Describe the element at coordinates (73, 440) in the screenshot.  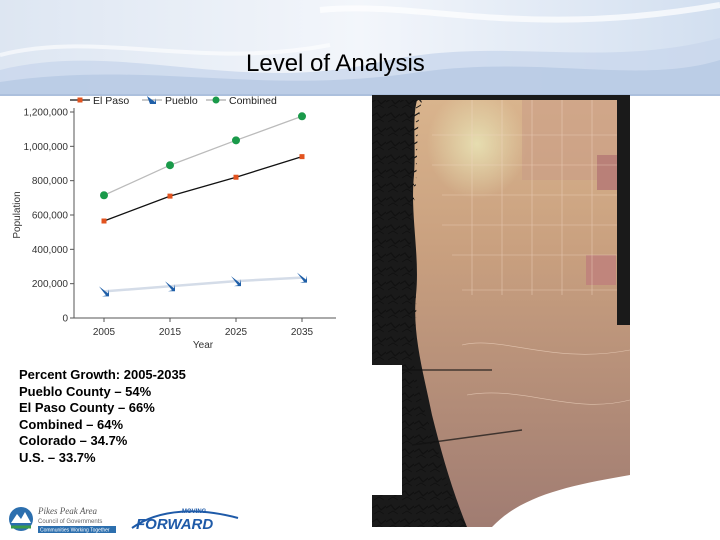
I see `growth-colorado: Colorado – 34.7%` at that location.